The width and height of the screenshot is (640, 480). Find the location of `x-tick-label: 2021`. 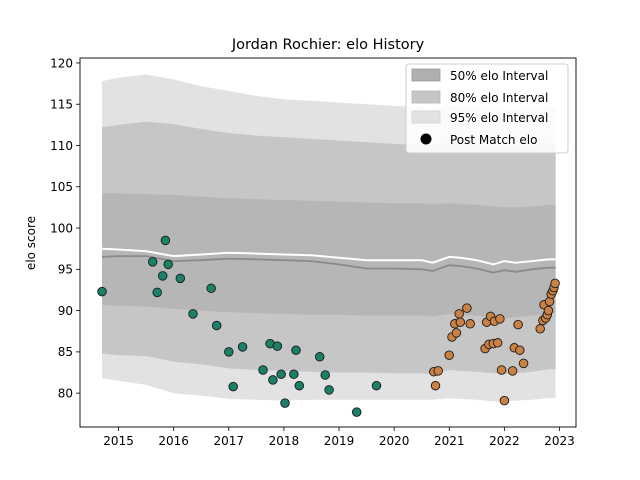

x-tick-label: 2021 is located at coordinates (449, 441).